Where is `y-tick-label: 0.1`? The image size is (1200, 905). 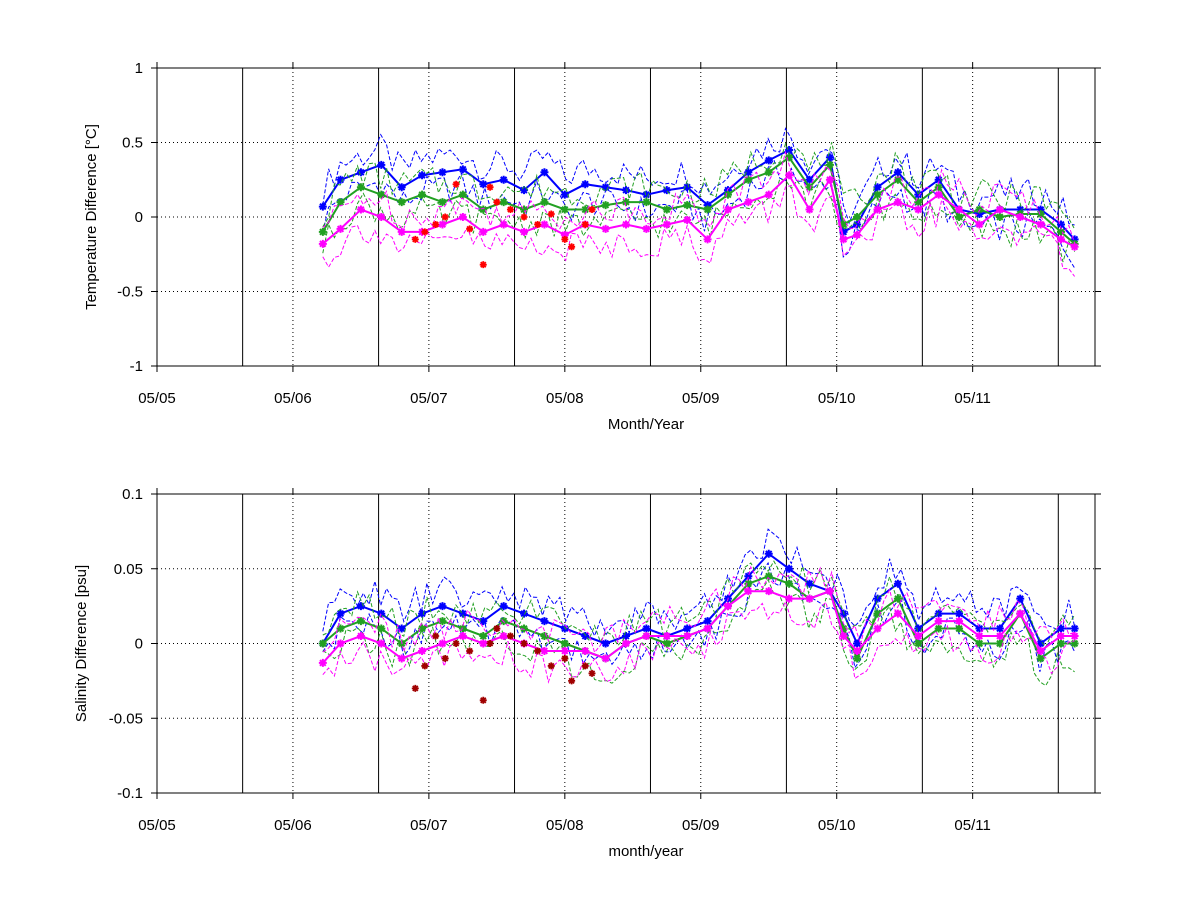
y-tick-label: 0.1 is located at coordinates (132, 494).